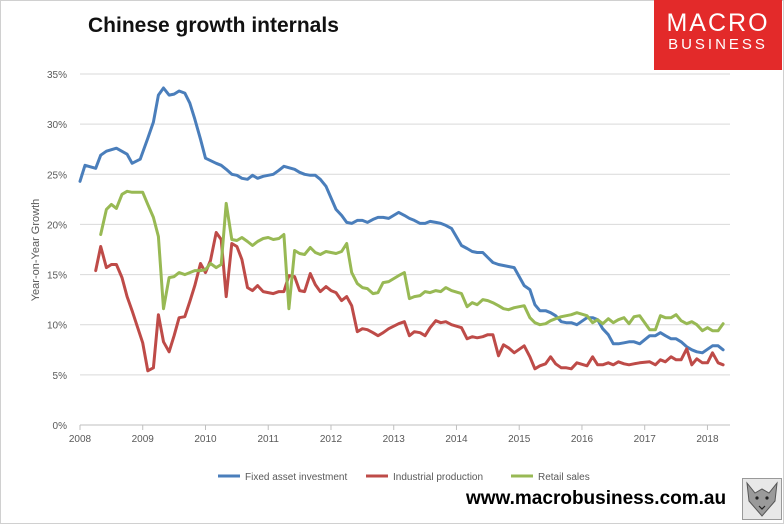 This screenshot has width=784, height=524. Describe the element at coordinates (60, 426) in the screenshot. I see `y-tick-label: 0%` at that location.